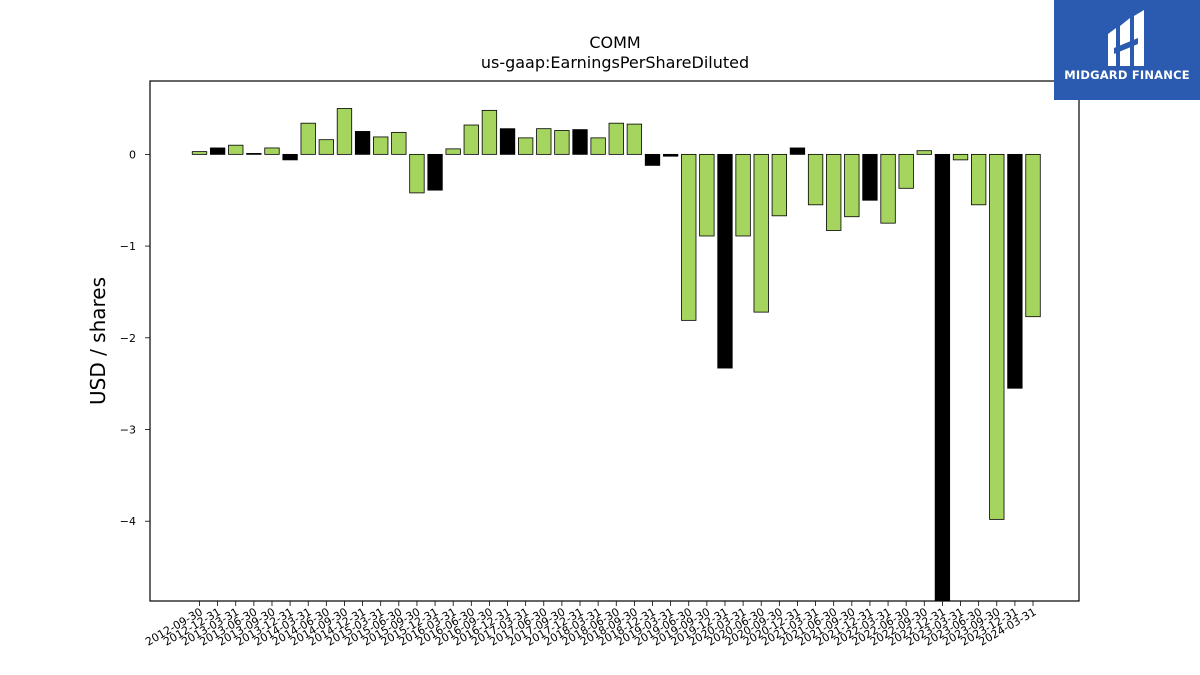 Image resolution: width=1200 pixels, height=675 pixels. I want to click on chart-title: COMM, so click(614, 42).